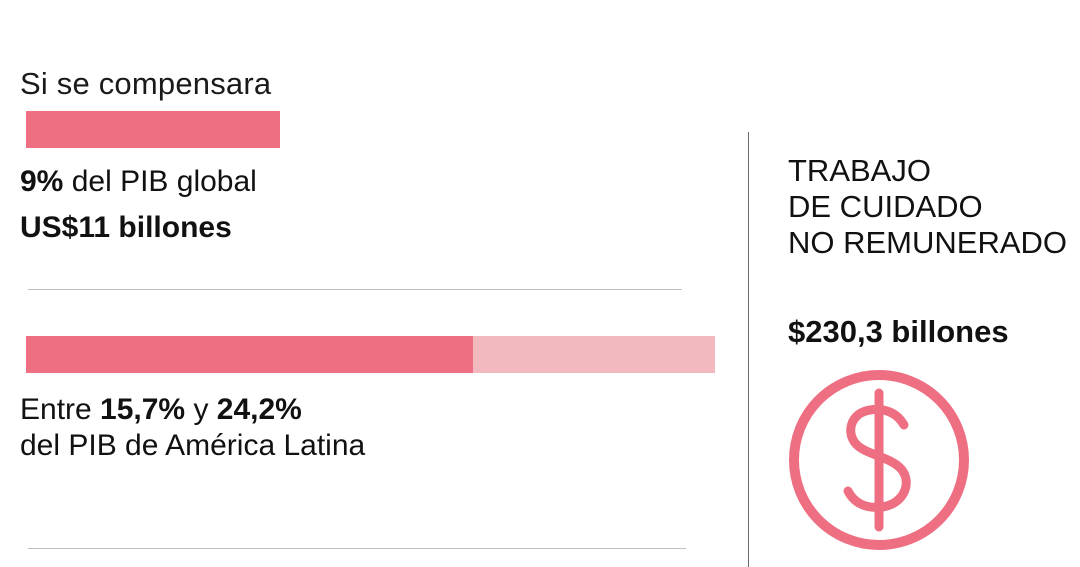  What do you see at coordinates (153, 129) in the screenshot?
I see `bar-global-gdp` at bounding box center [153, 129].